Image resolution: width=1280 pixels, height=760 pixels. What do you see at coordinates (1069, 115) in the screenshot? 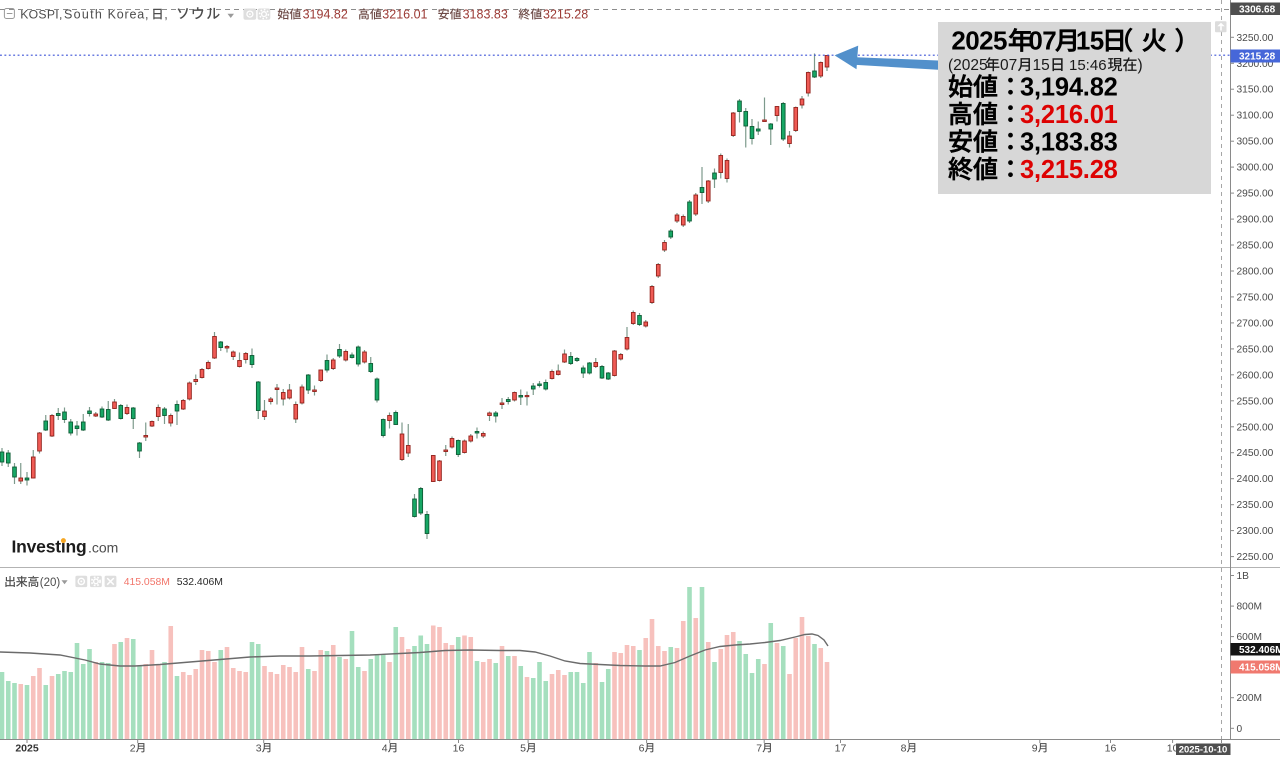
I see `svg-text: 3,216.01` at bounding box center [1069, 115].